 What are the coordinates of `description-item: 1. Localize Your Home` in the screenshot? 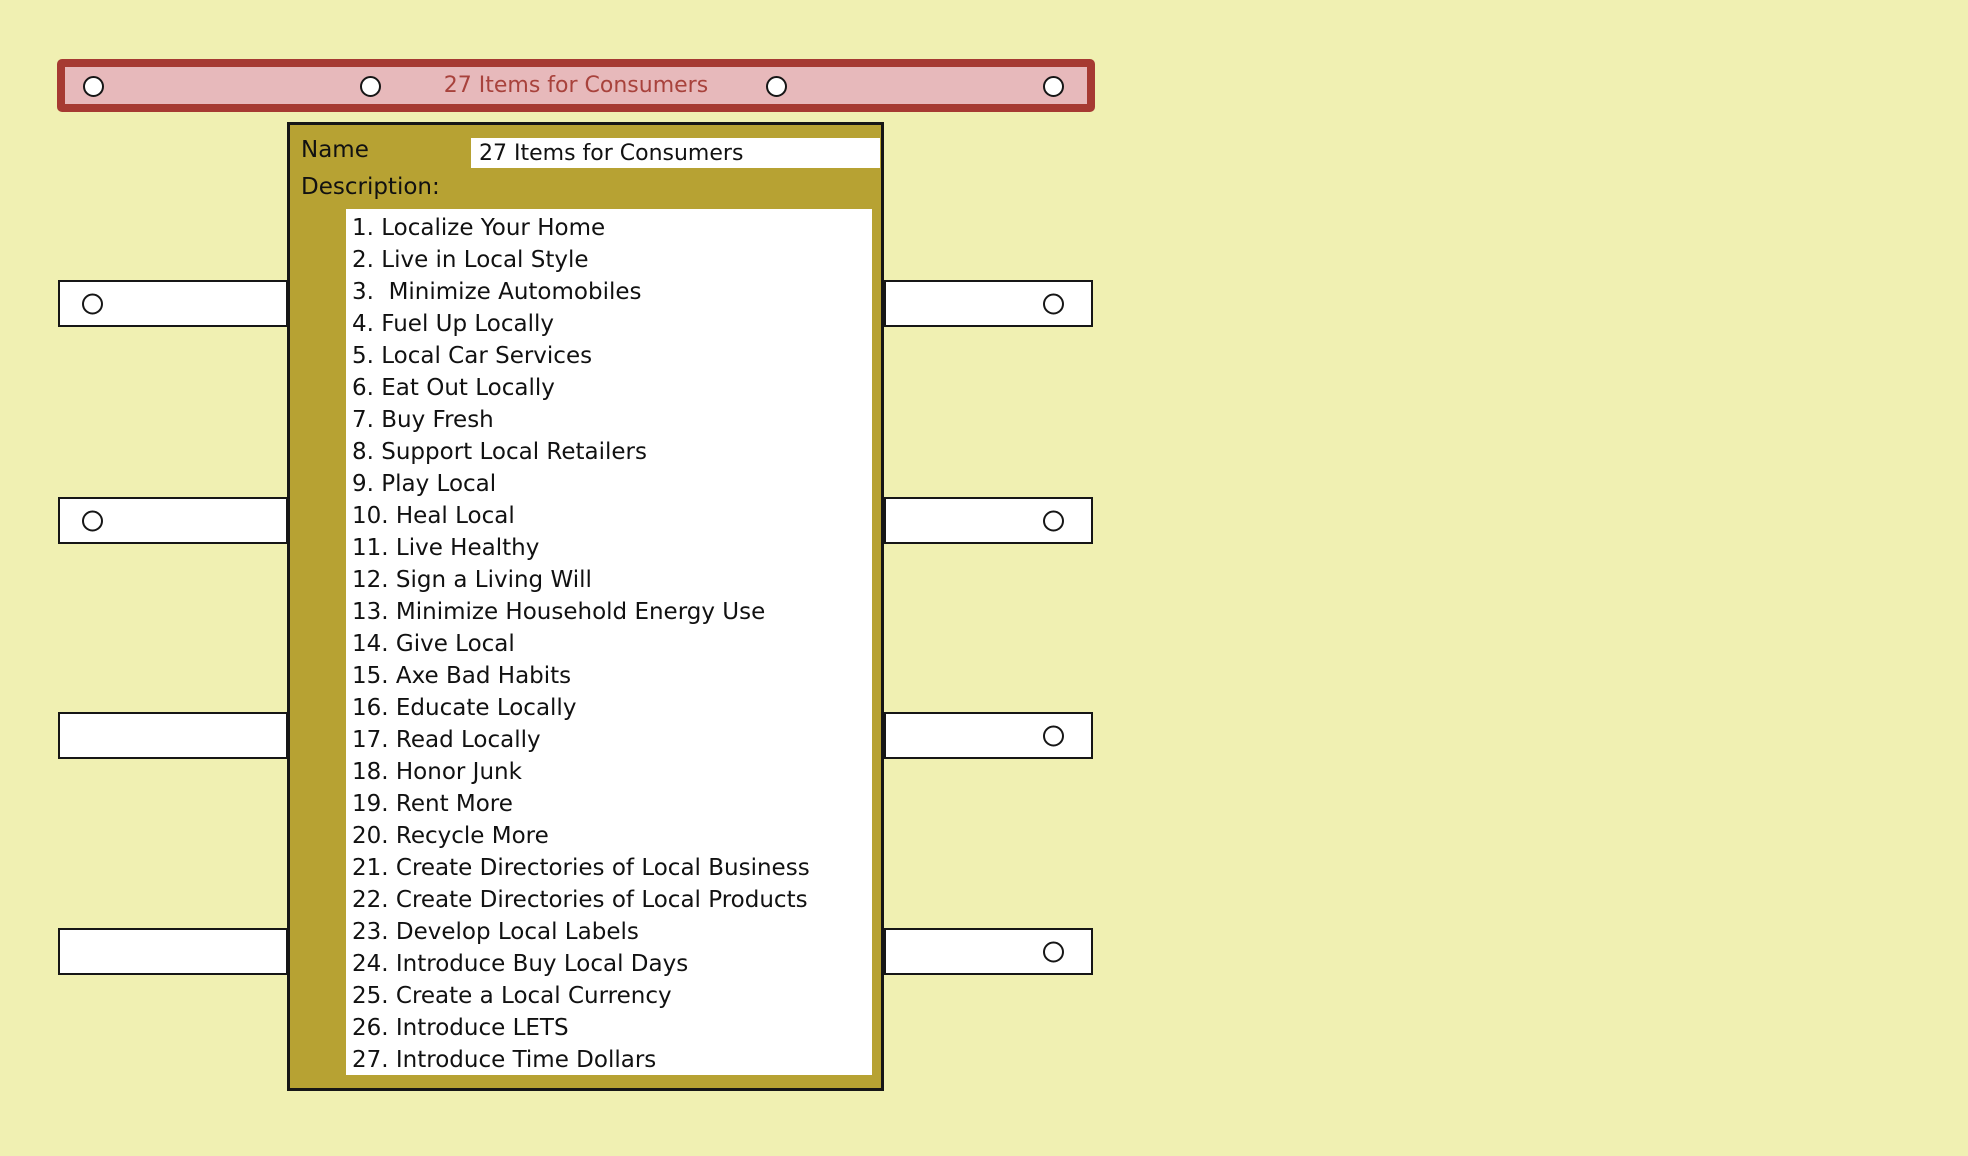 It's located at (479, 228).